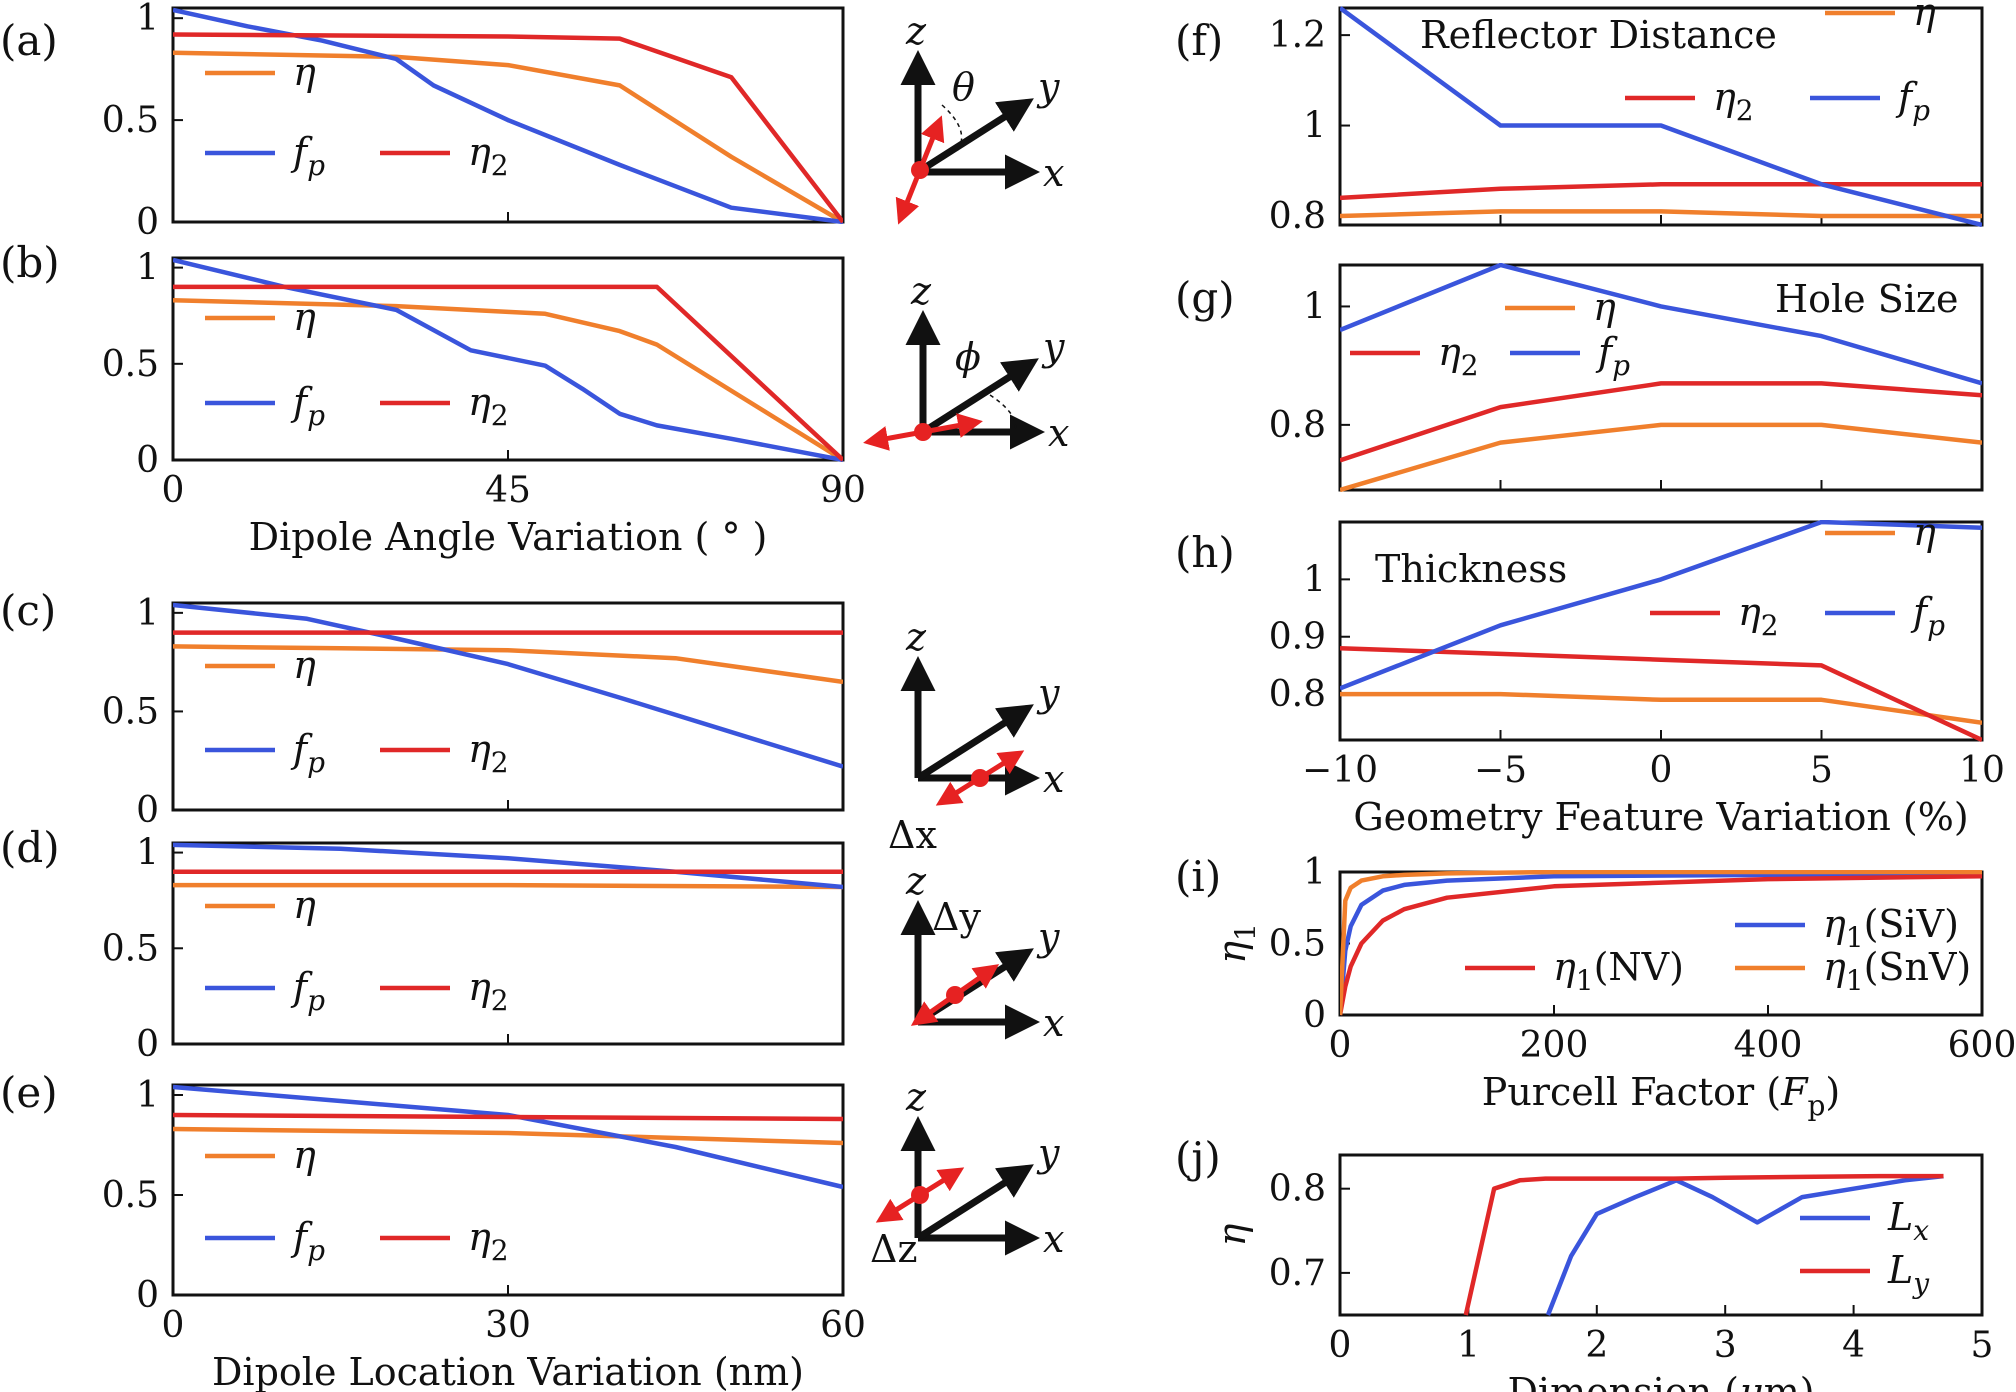  What do you see at coordinates (1500, 770) in the screenshot?
I see `x-tick-label: −5` at bounding box center [1500, 770].